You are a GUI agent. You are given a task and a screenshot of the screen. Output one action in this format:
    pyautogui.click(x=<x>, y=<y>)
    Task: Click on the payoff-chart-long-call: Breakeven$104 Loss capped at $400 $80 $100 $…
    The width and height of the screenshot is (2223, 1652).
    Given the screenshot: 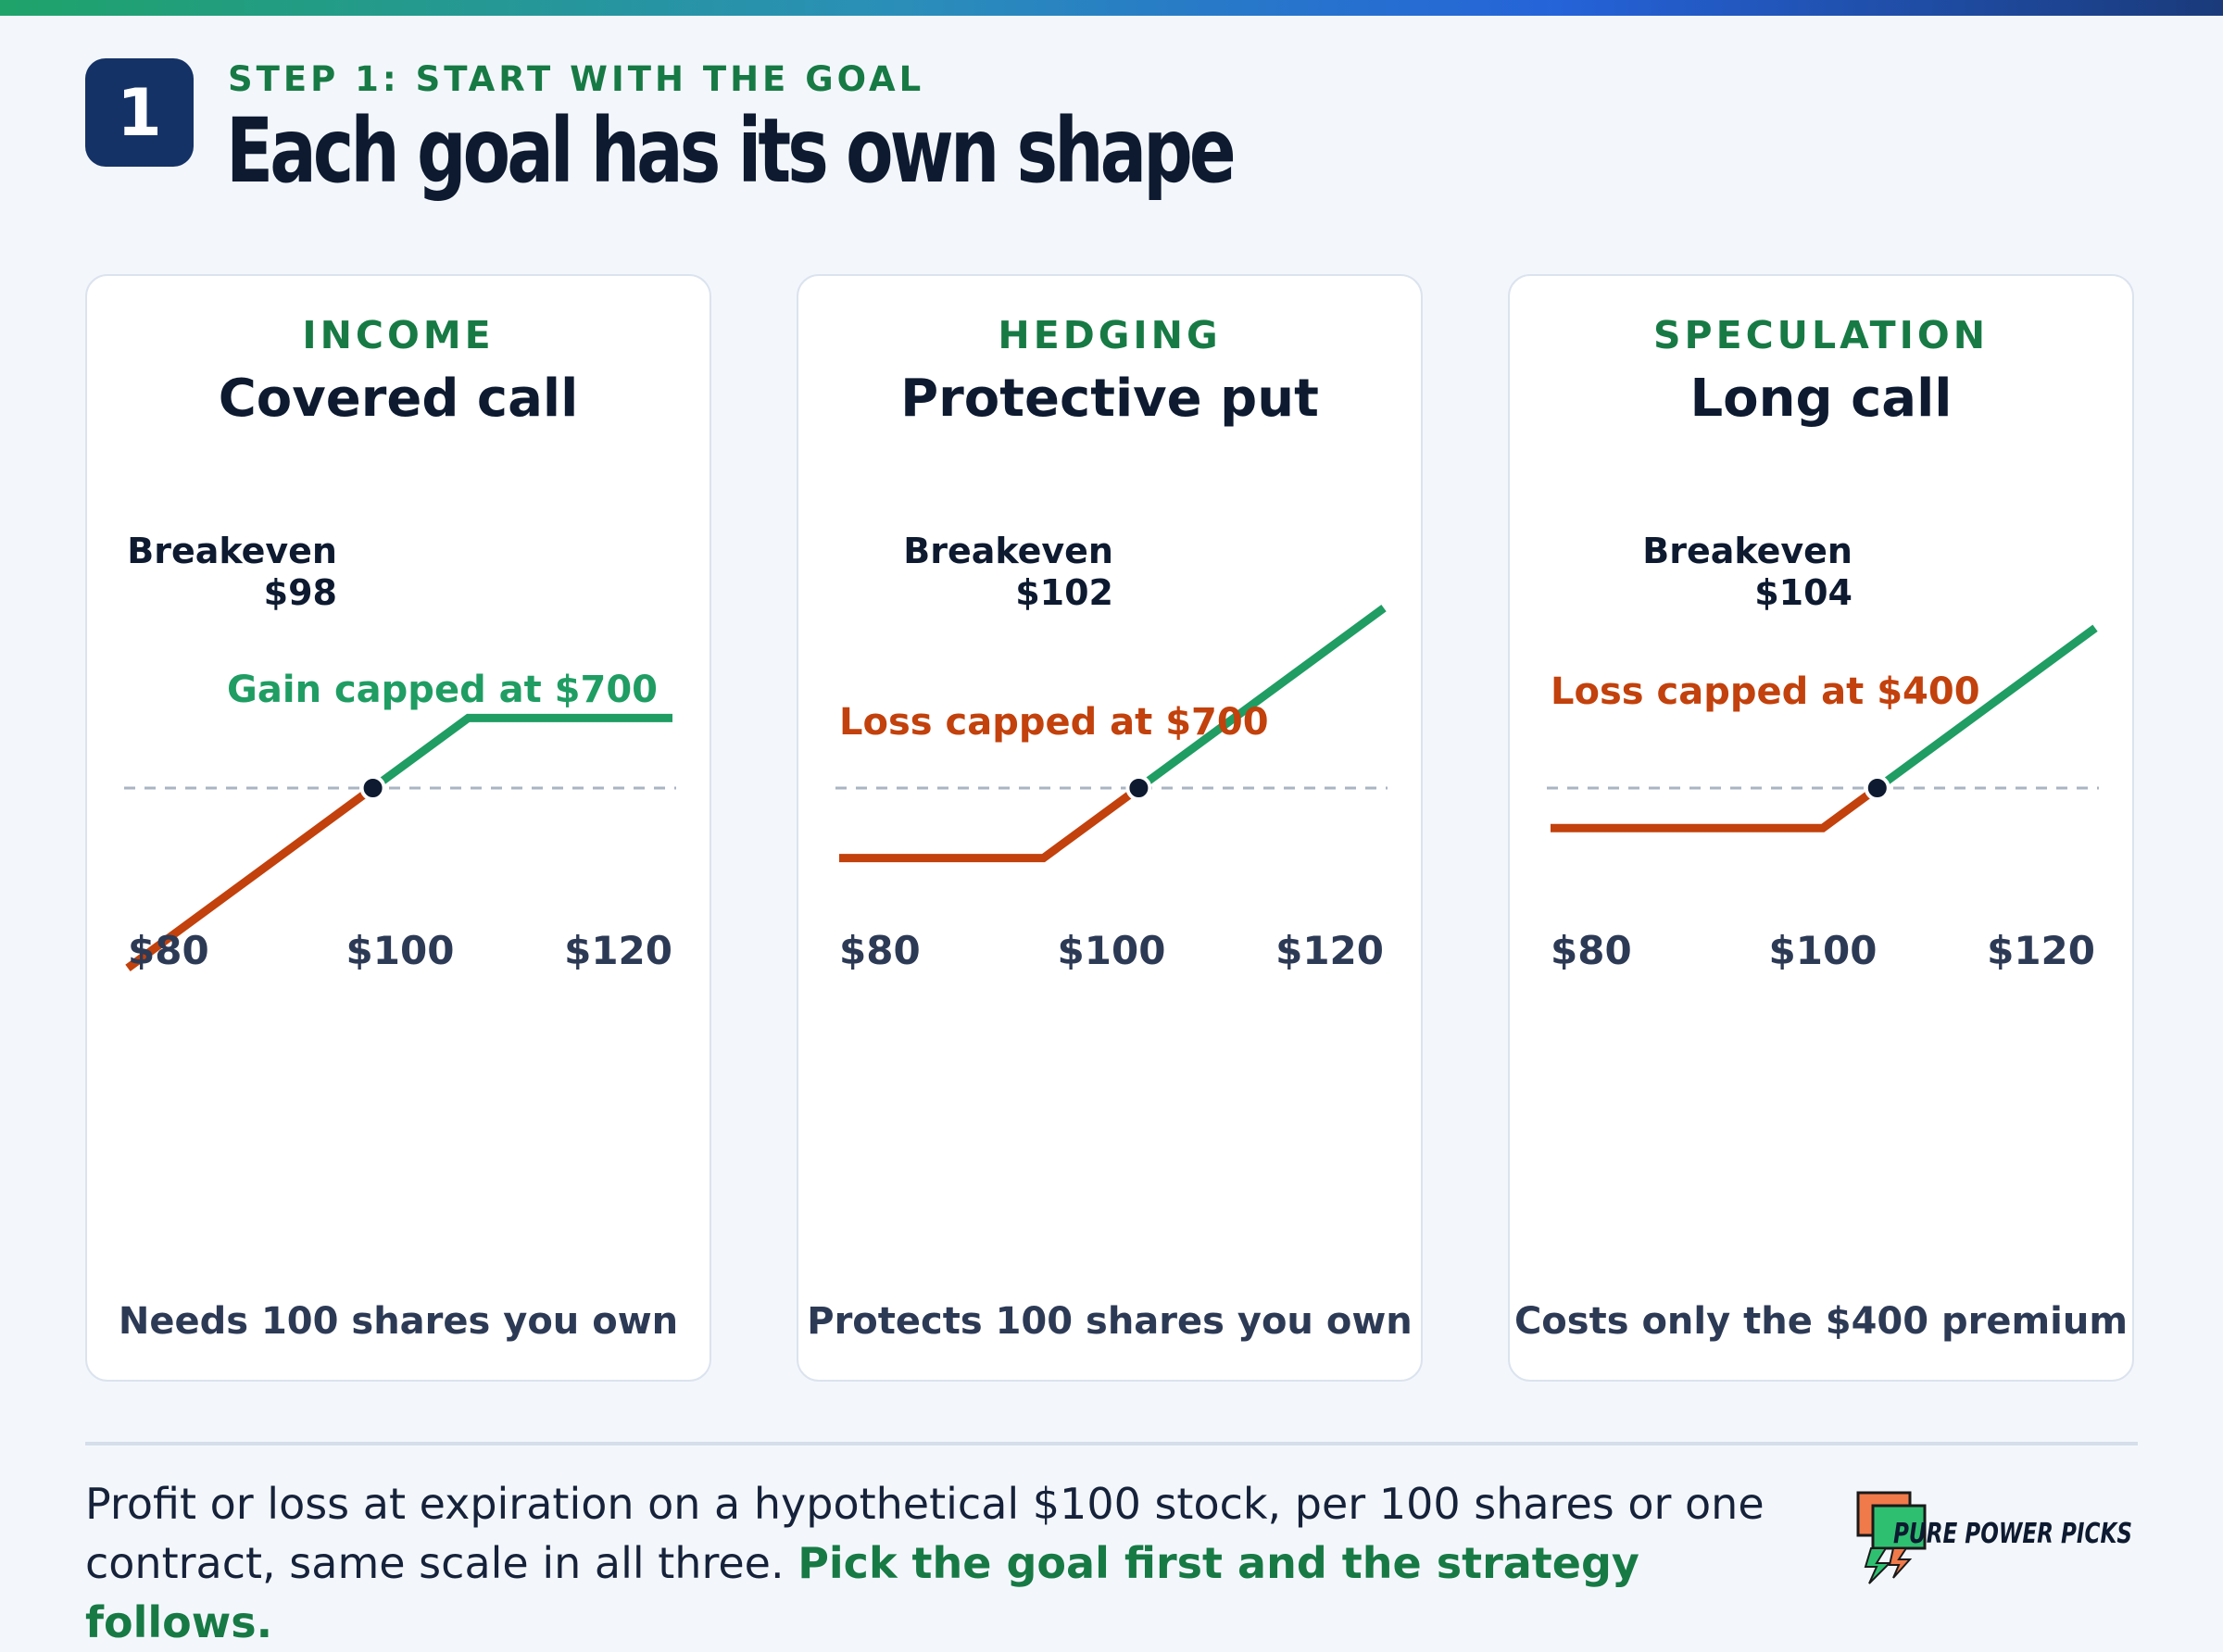 What is the action you would take?
    pyautogui.click(x=1823, y=752)
    